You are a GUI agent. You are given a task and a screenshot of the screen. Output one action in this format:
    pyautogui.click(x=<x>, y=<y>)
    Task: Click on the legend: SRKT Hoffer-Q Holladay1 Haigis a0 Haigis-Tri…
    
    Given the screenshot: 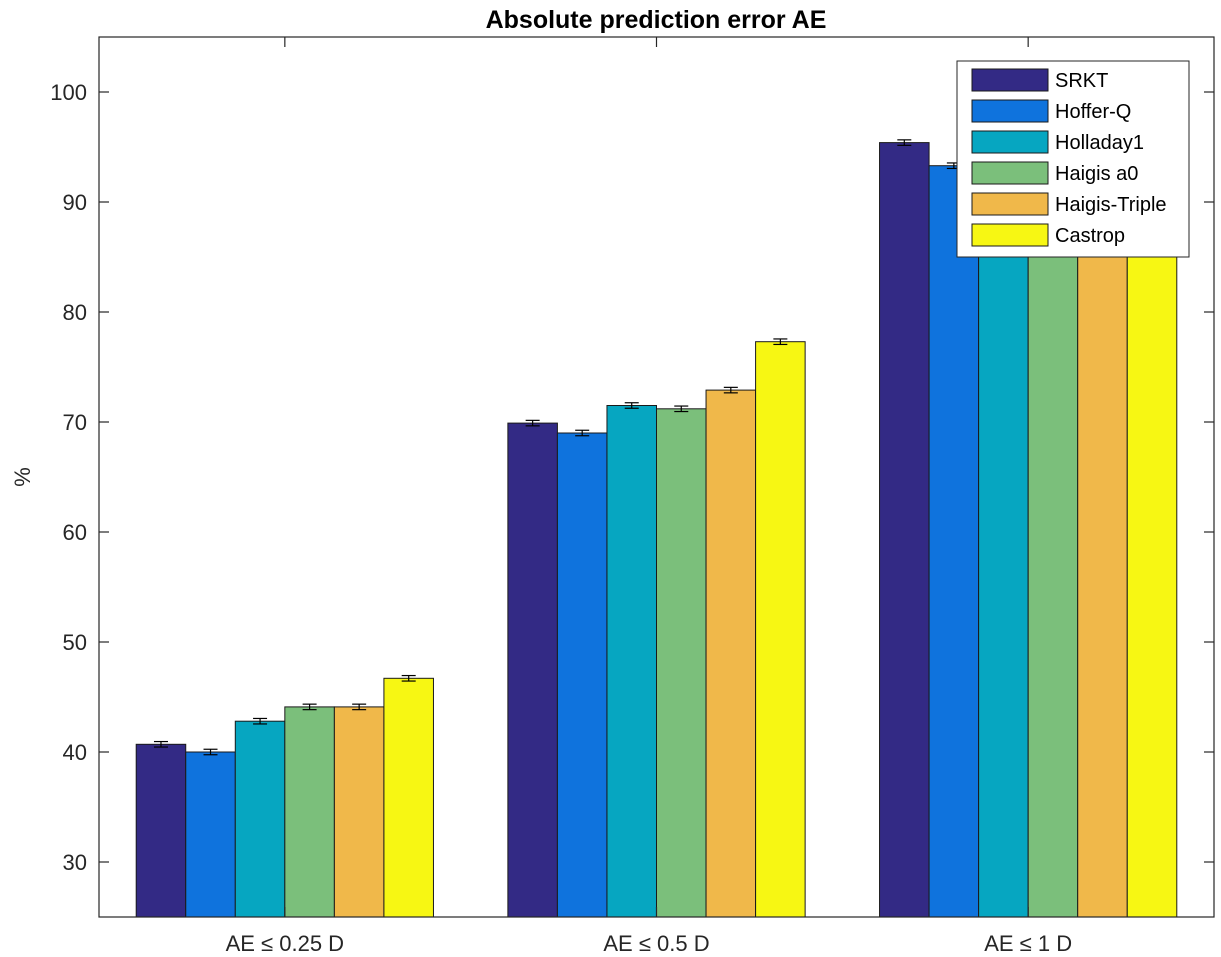 What is the action you would take?
    pyautogui.click(x=1073, y=159)
    